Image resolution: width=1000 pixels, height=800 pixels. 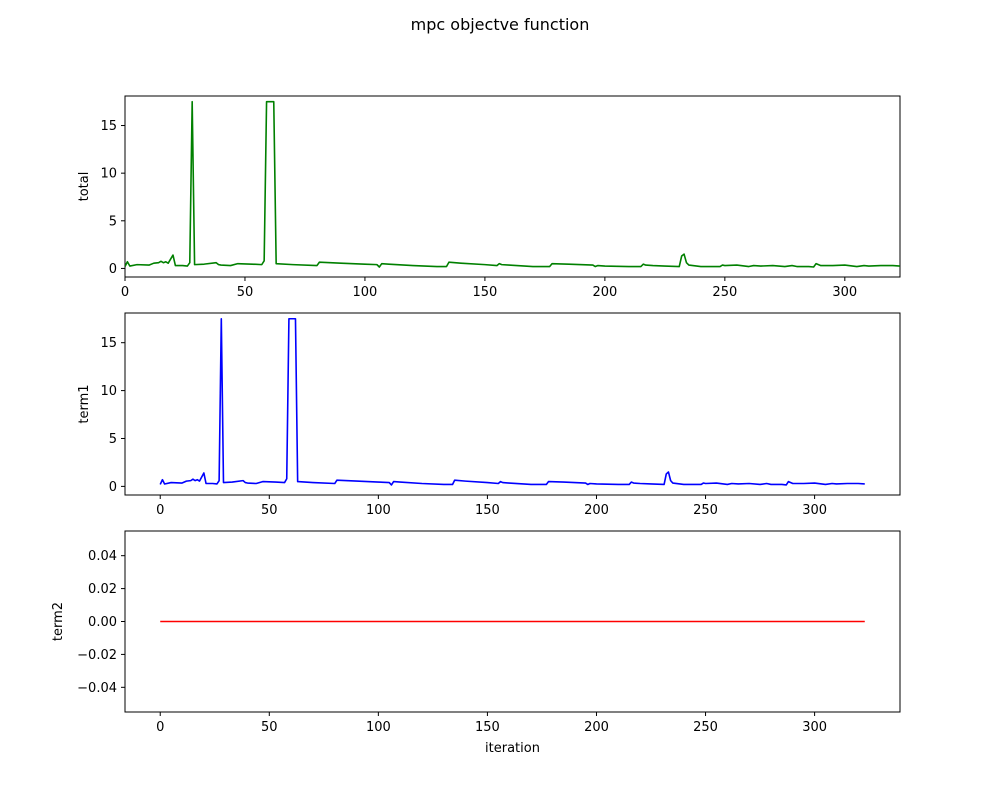 What do you see at coordinates (97, 688) in the screenshot?
I see `term2-y-tick-label: −0.04` at bounding box center [97, 688].